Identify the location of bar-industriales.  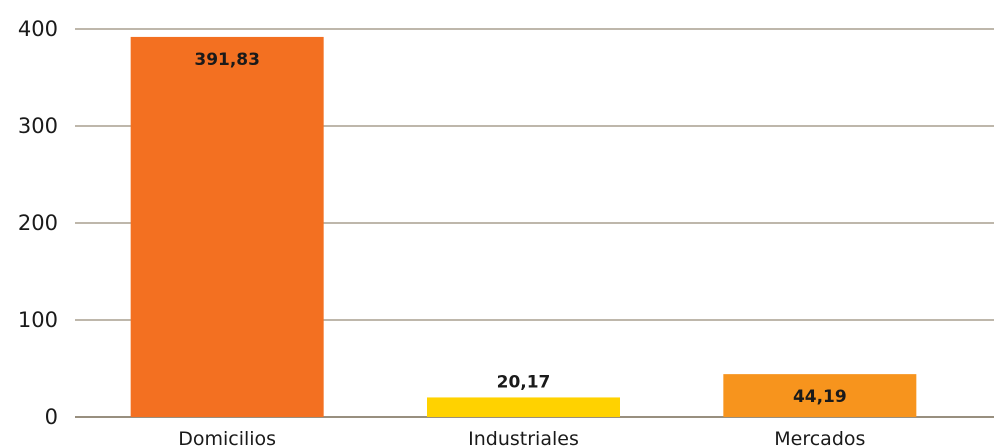
(523, 407).